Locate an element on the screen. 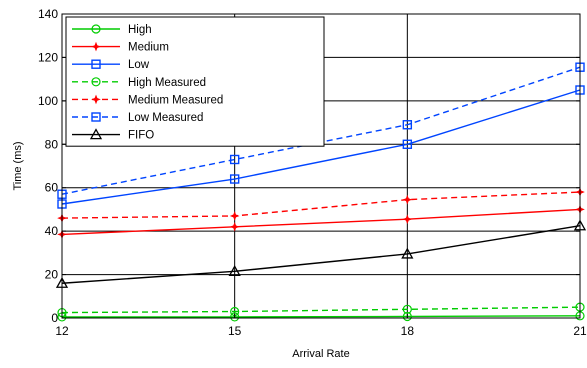 Image resolution: width=587 pixels, height=368 pixels. legend-marker-low-measured is located at coordinates (96, 117).